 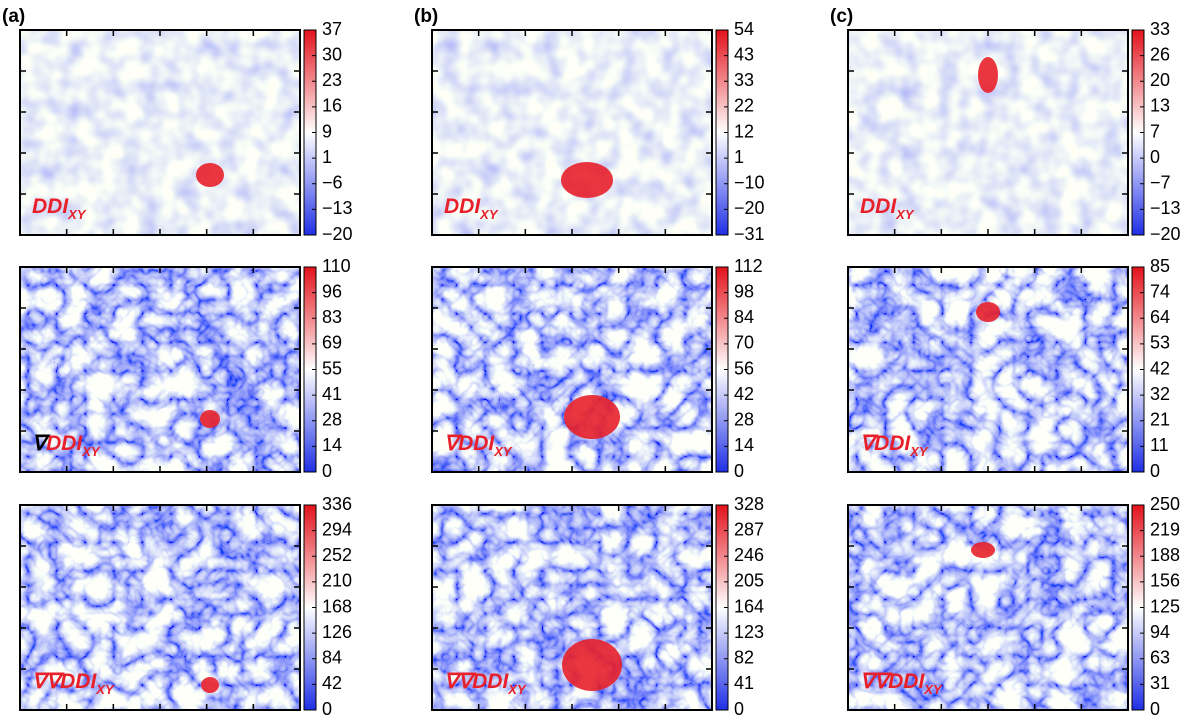 I want to click on colorbar-tick-label: 188, so click(x=1165, y=555).